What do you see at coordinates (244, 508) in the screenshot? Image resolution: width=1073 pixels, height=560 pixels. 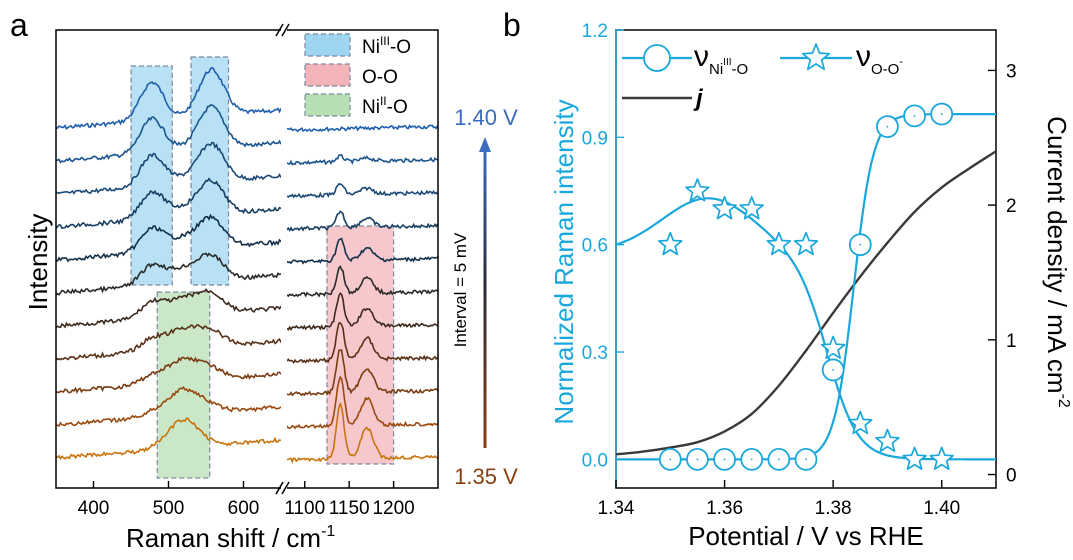 I see `x-tick-label: 600` at bounding box center [244, 508].